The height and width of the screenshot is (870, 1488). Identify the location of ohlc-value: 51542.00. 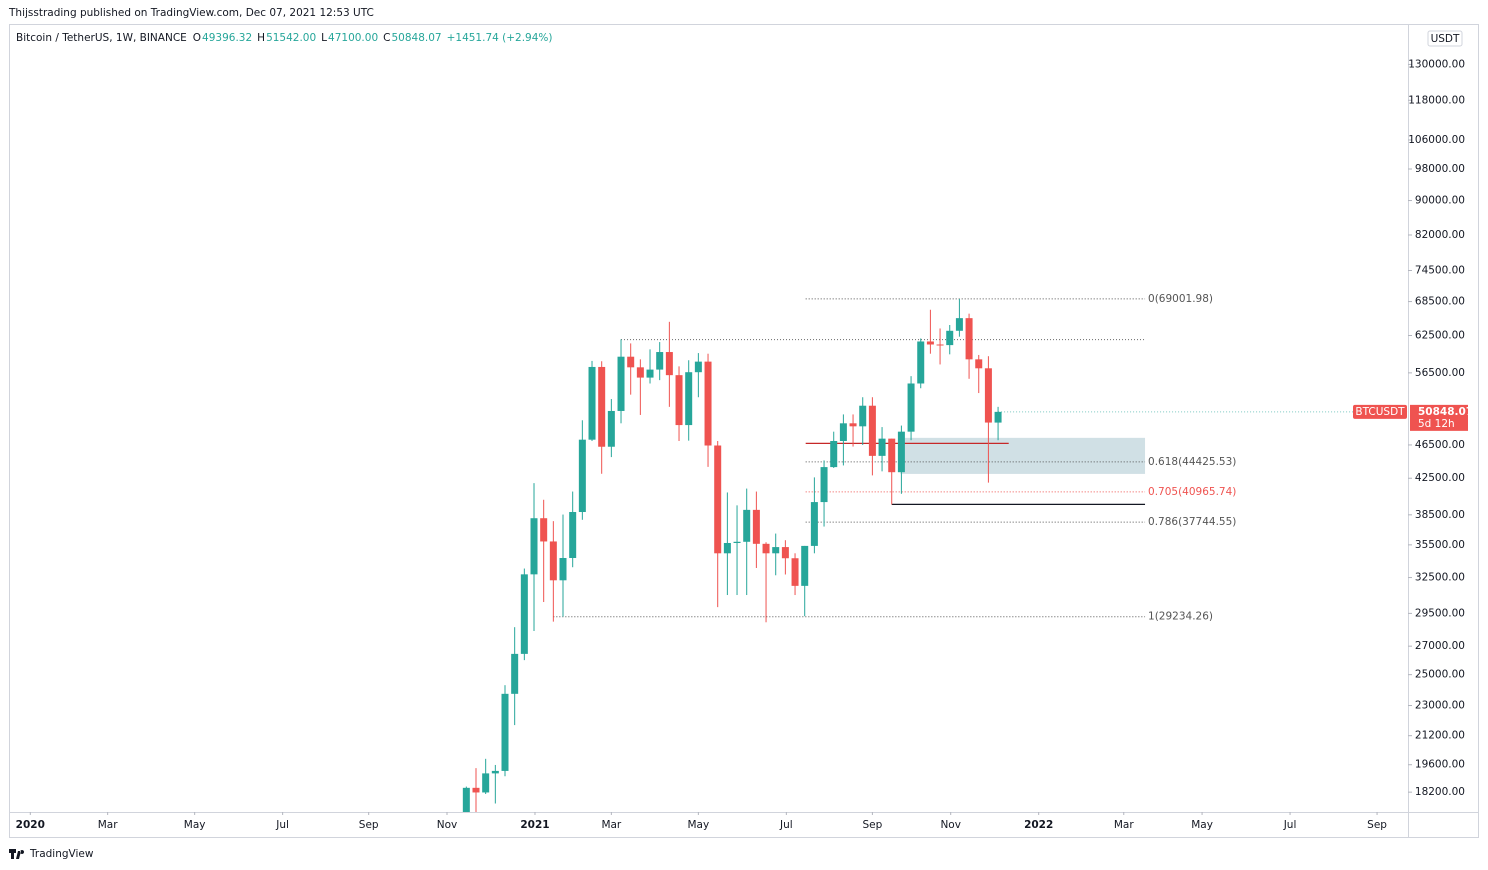
(291, 38).